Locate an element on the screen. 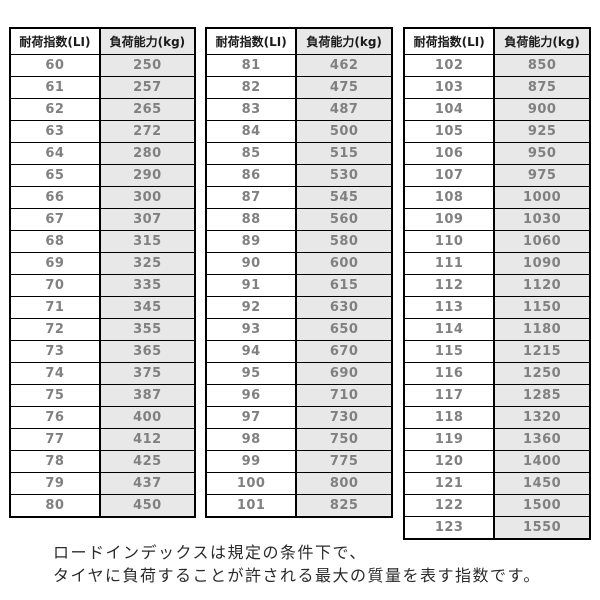 This screenshot has height=600, width=600. table-row: 107 975 is located at coordinates (497, 175).